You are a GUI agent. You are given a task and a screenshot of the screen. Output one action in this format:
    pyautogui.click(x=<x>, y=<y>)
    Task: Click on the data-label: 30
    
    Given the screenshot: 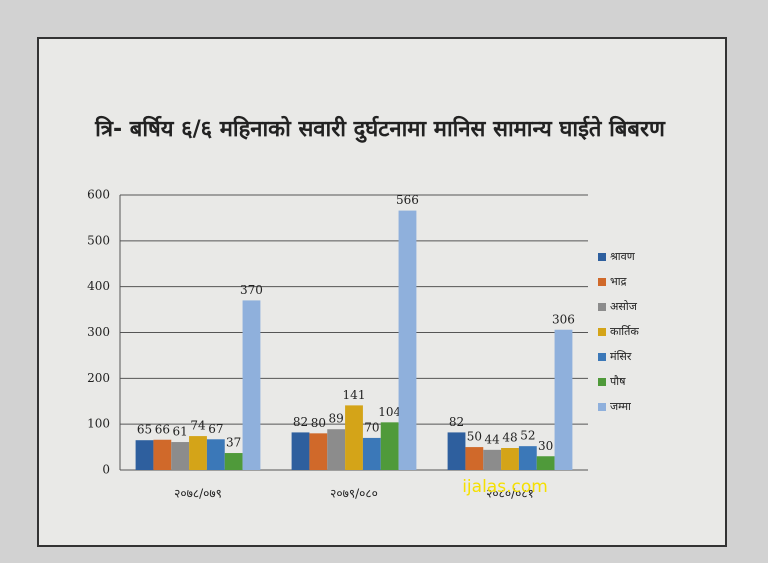 What is the action you would take?
    pyautogui.click(x=545, y=446)
    